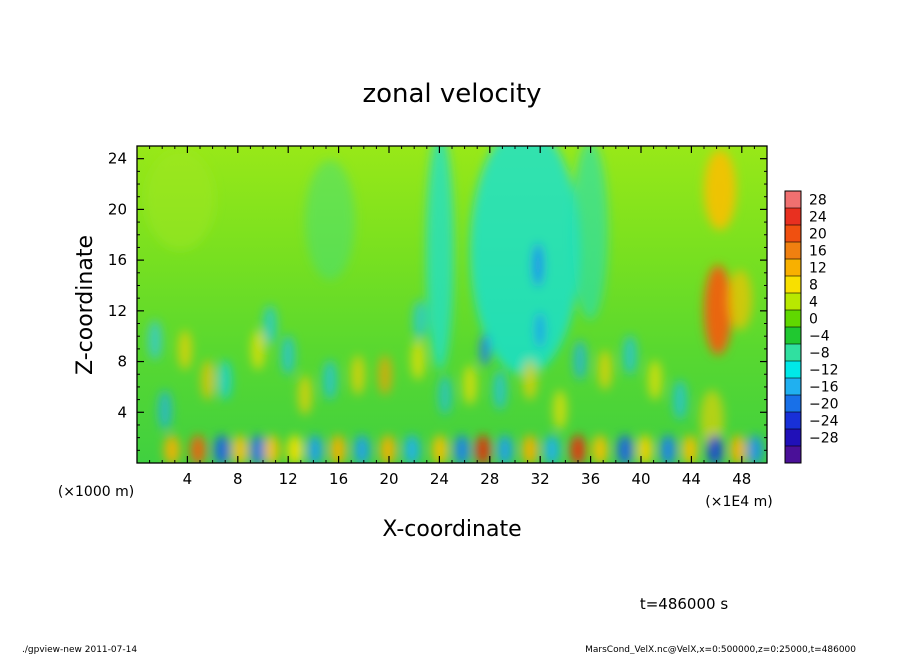  Describe the element at coordinates (96, 492) in the screenshot. I see `y-unit-label: (×1000 m)` at that location.